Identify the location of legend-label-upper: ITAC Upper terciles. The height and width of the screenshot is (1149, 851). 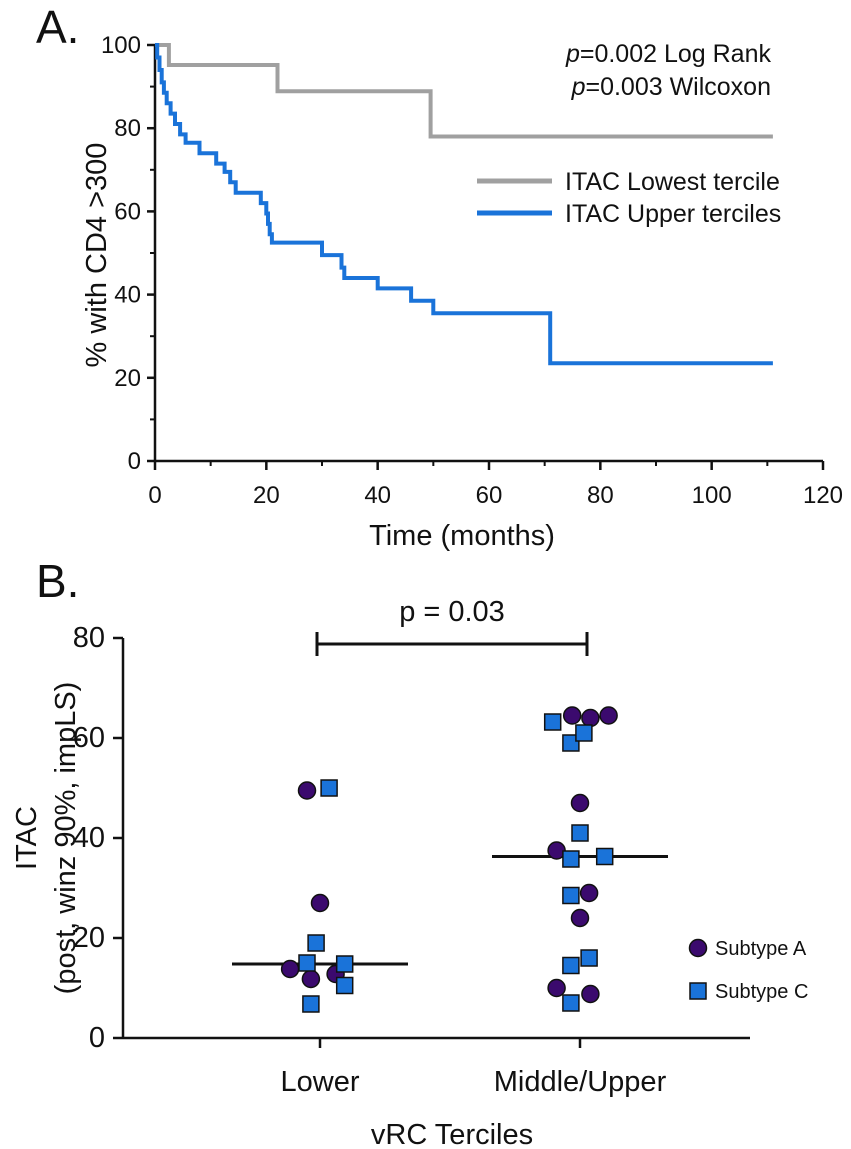
(673, 214).